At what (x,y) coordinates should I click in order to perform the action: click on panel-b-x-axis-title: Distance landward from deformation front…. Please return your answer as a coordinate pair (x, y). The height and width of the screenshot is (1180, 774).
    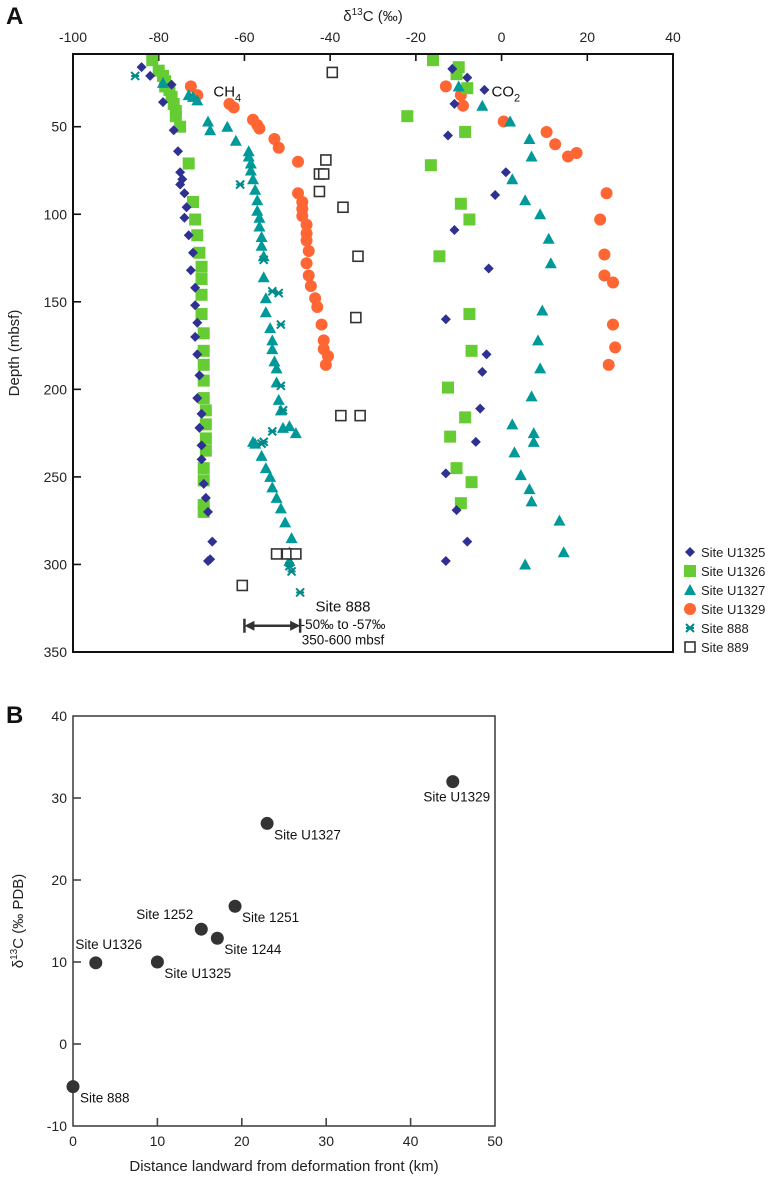
    Looking at the image, I should click on (283, 1166).